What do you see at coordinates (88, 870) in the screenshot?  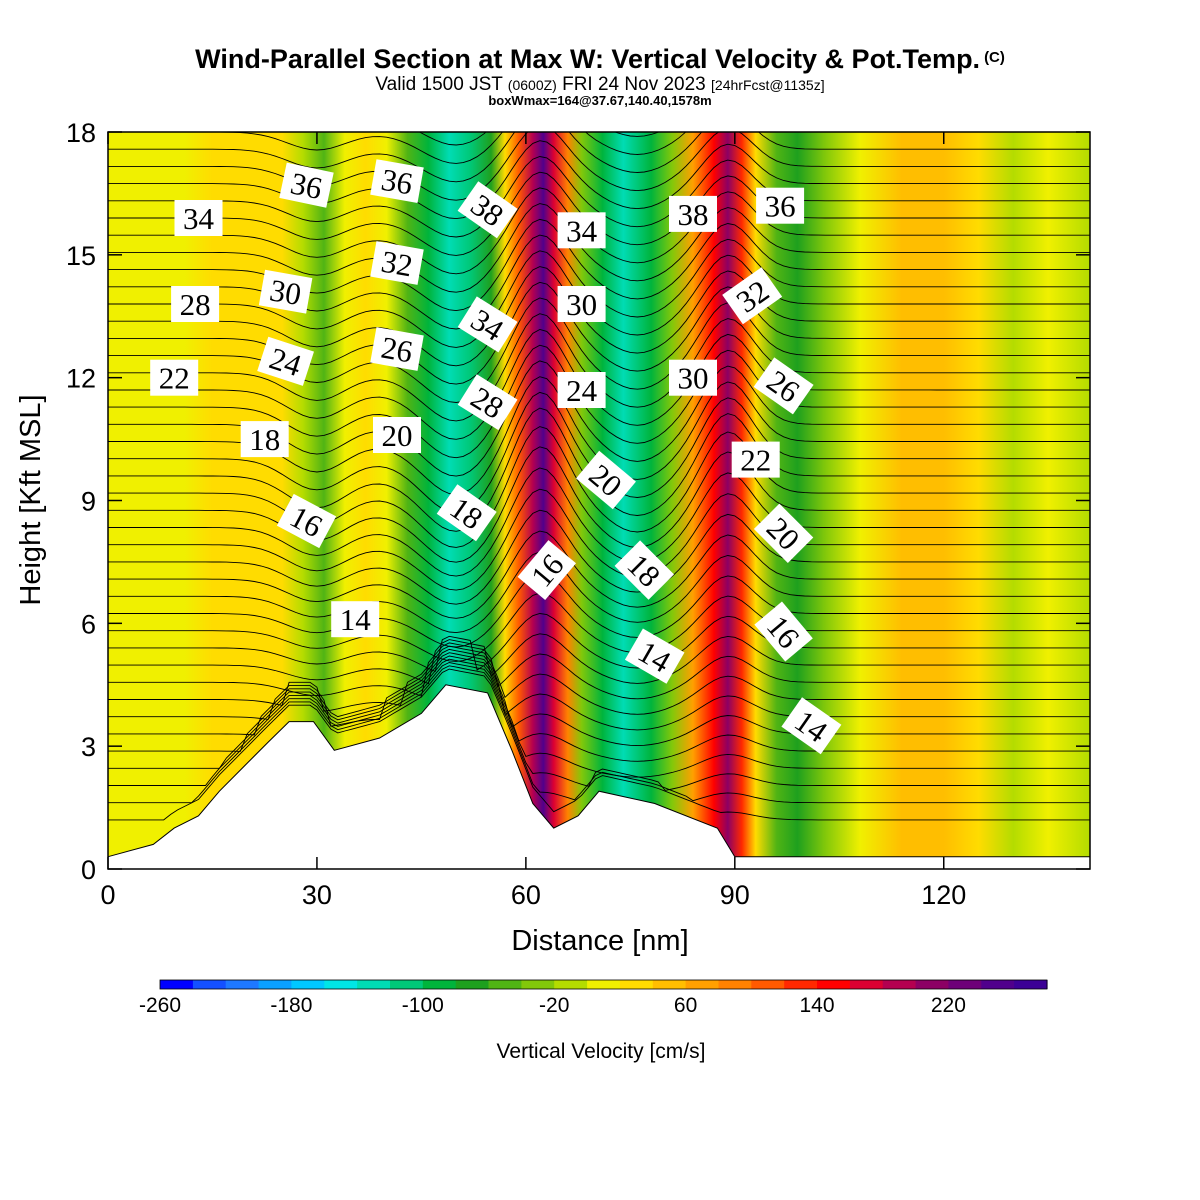 I see `y-tick-label: 0` at bounding box center [88, 870].